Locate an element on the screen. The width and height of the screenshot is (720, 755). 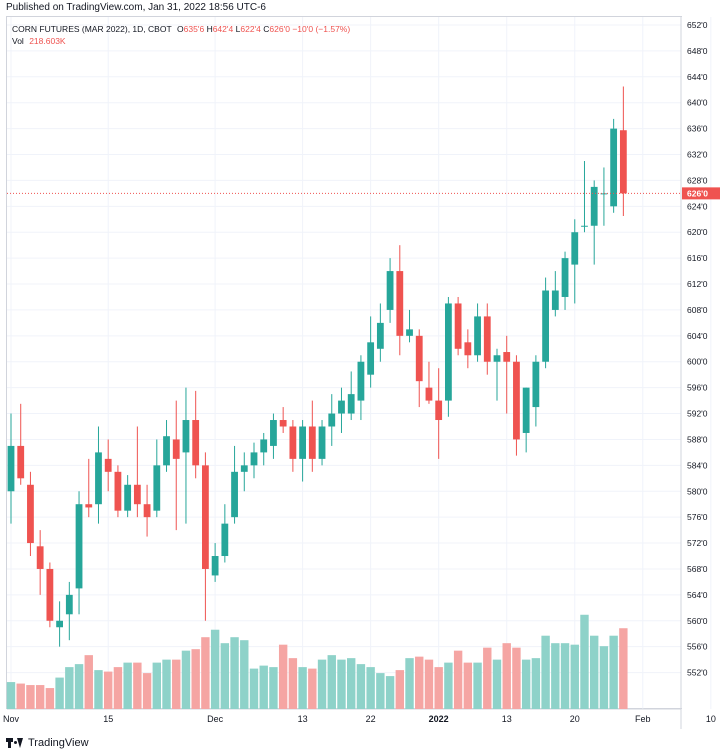
close-key: C is located at coordinates (266, 29).